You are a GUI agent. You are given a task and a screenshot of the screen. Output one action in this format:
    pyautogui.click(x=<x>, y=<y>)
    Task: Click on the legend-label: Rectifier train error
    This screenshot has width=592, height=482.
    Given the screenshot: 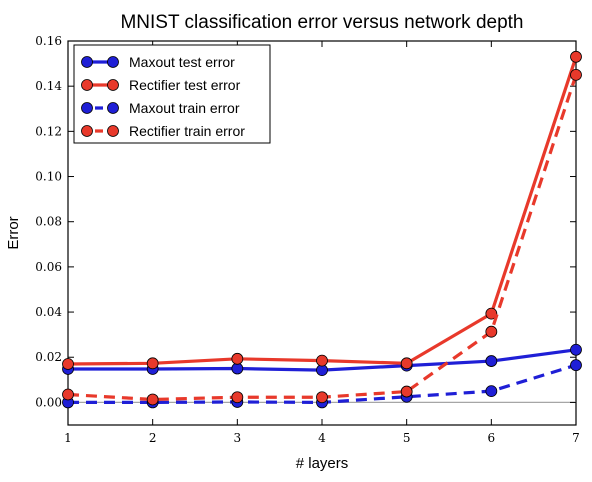 What is the action you would take?
    pyautogui.click(x=187, y=131)
    